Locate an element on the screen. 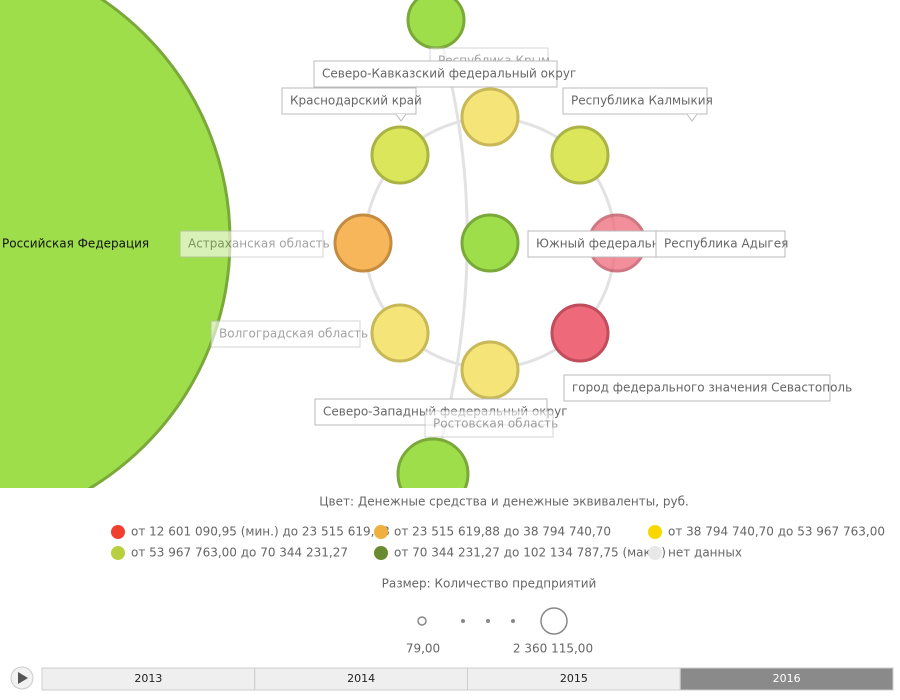 The height and width of the screenshot is (700, 900). timeline: 2013 2014 2015 2016 is located at coordinates (452, 678).